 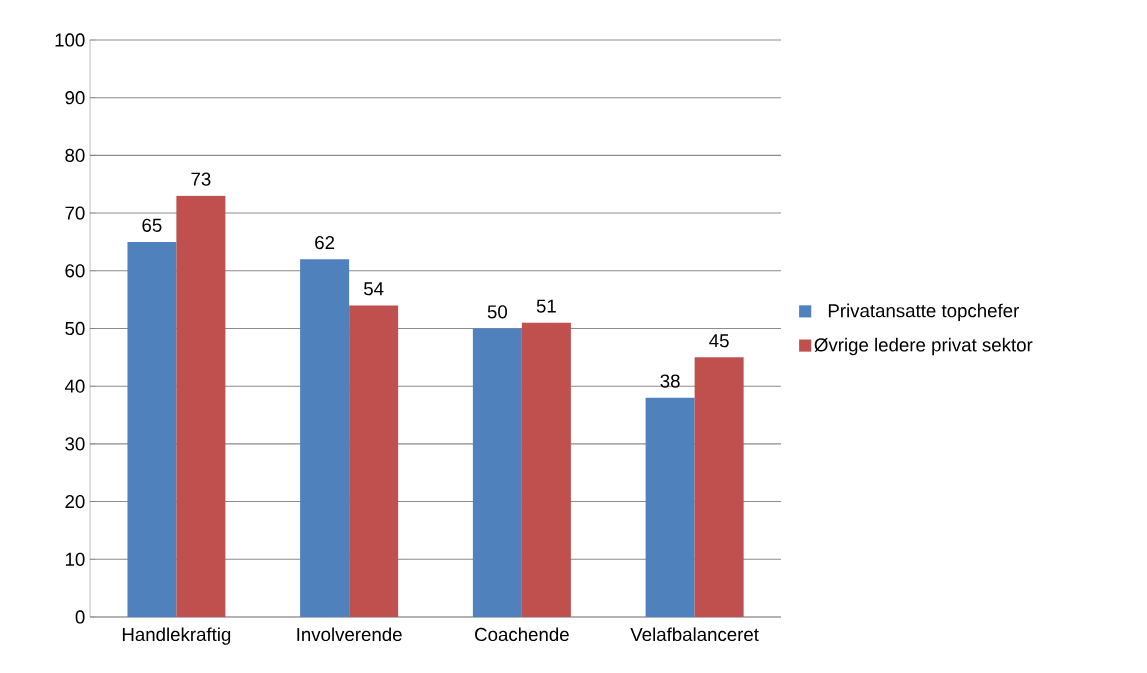 I want to click on y-tick-label: 10, so click(x=75, y=559).